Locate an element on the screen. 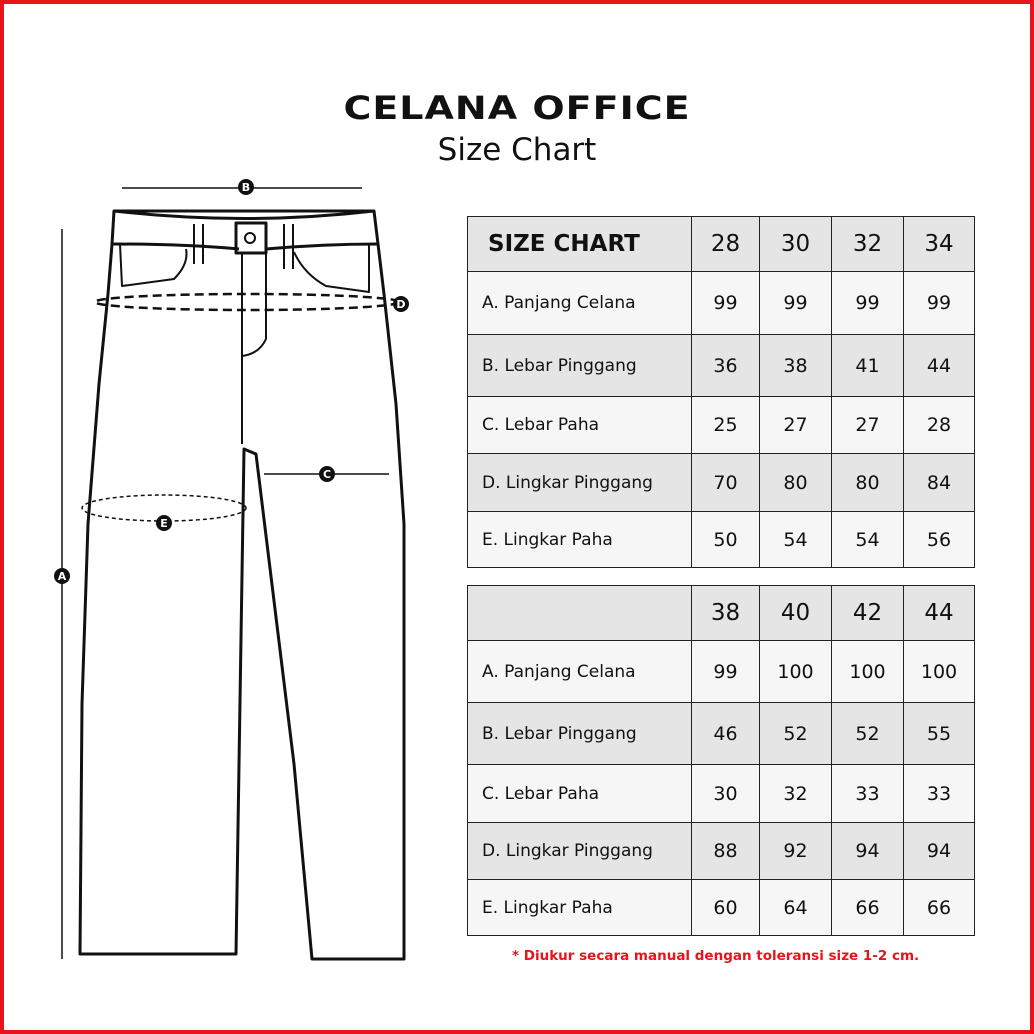  fly-tab is located at coordinates (251, 238).